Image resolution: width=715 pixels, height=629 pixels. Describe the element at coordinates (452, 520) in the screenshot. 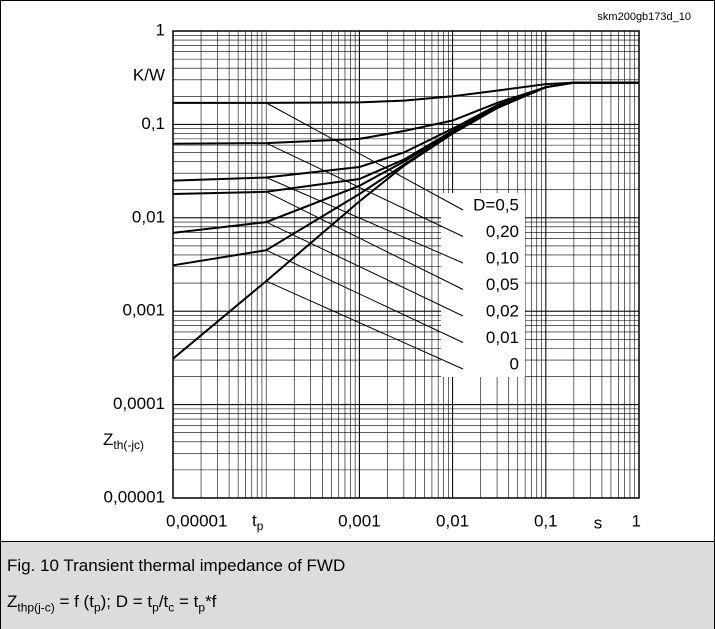

I see `x-tick-label: 0,01` at that location.